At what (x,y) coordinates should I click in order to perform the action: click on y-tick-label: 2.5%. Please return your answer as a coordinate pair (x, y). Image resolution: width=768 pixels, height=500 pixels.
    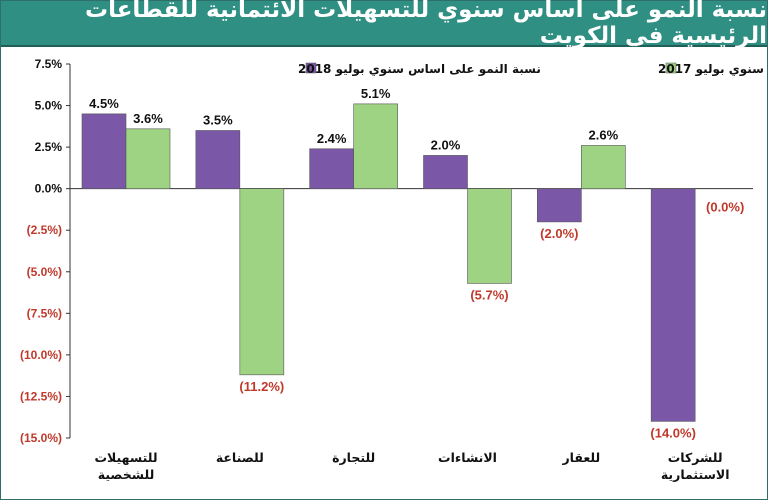
    Looking at the image, I should click on (49, 147).